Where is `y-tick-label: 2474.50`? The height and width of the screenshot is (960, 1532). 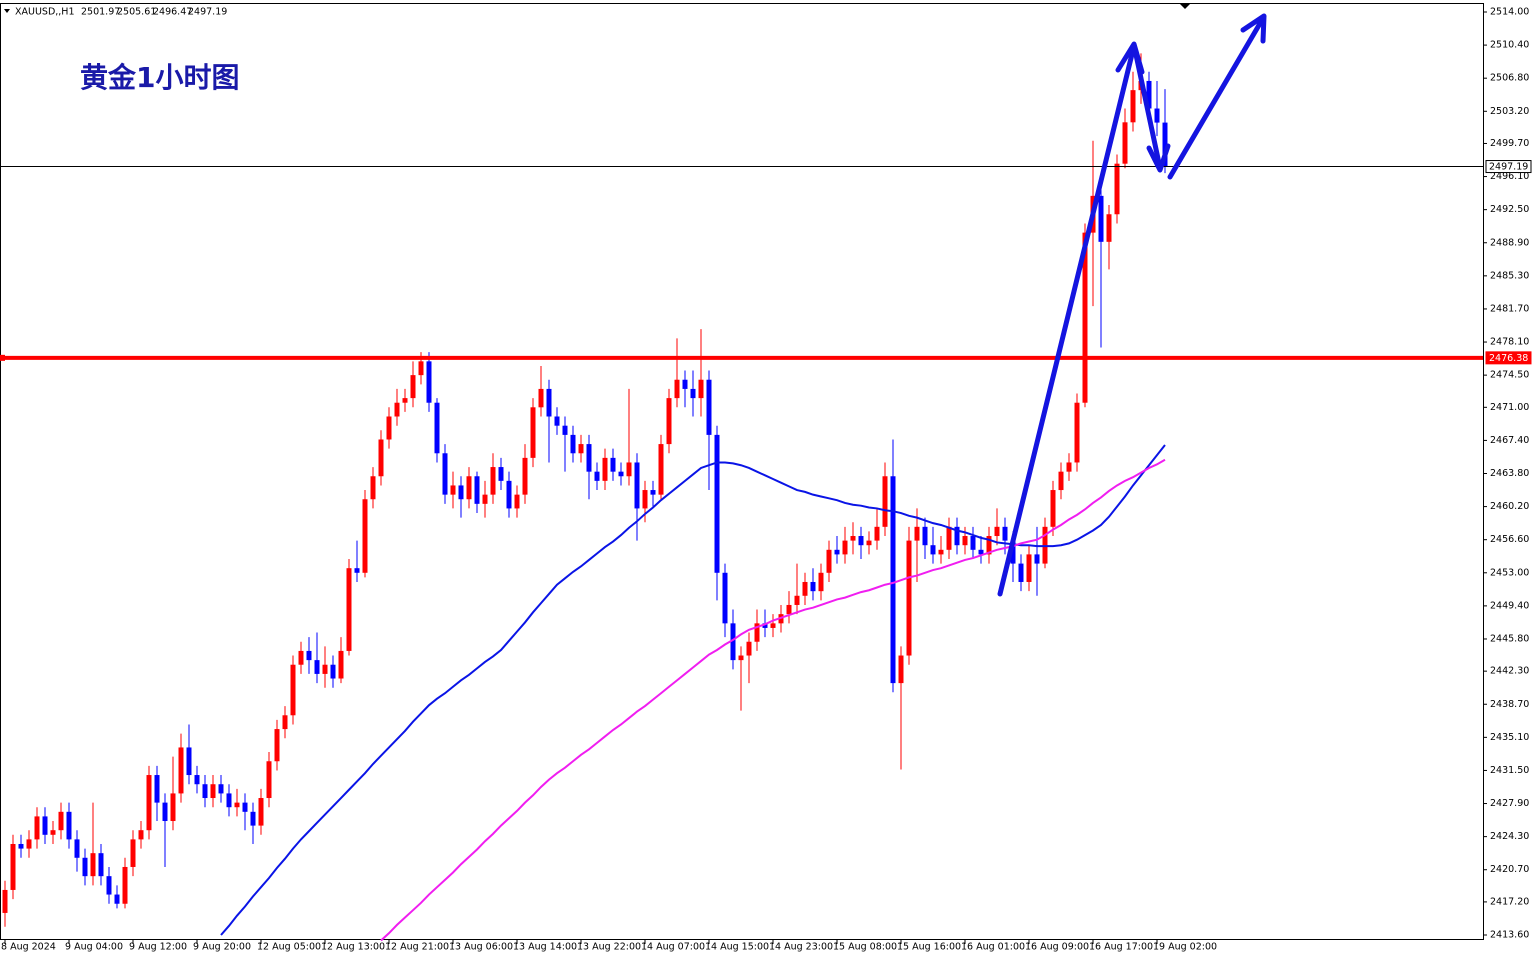 y-tick-label: 2474.50 is located at coordinates (1509, 375).